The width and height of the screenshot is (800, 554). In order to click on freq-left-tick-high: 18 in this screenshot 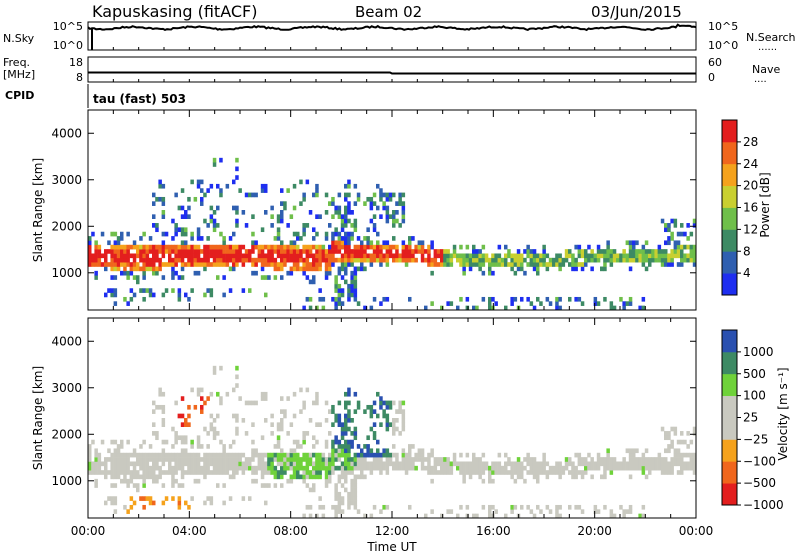, I will do `click(76, 62)`.